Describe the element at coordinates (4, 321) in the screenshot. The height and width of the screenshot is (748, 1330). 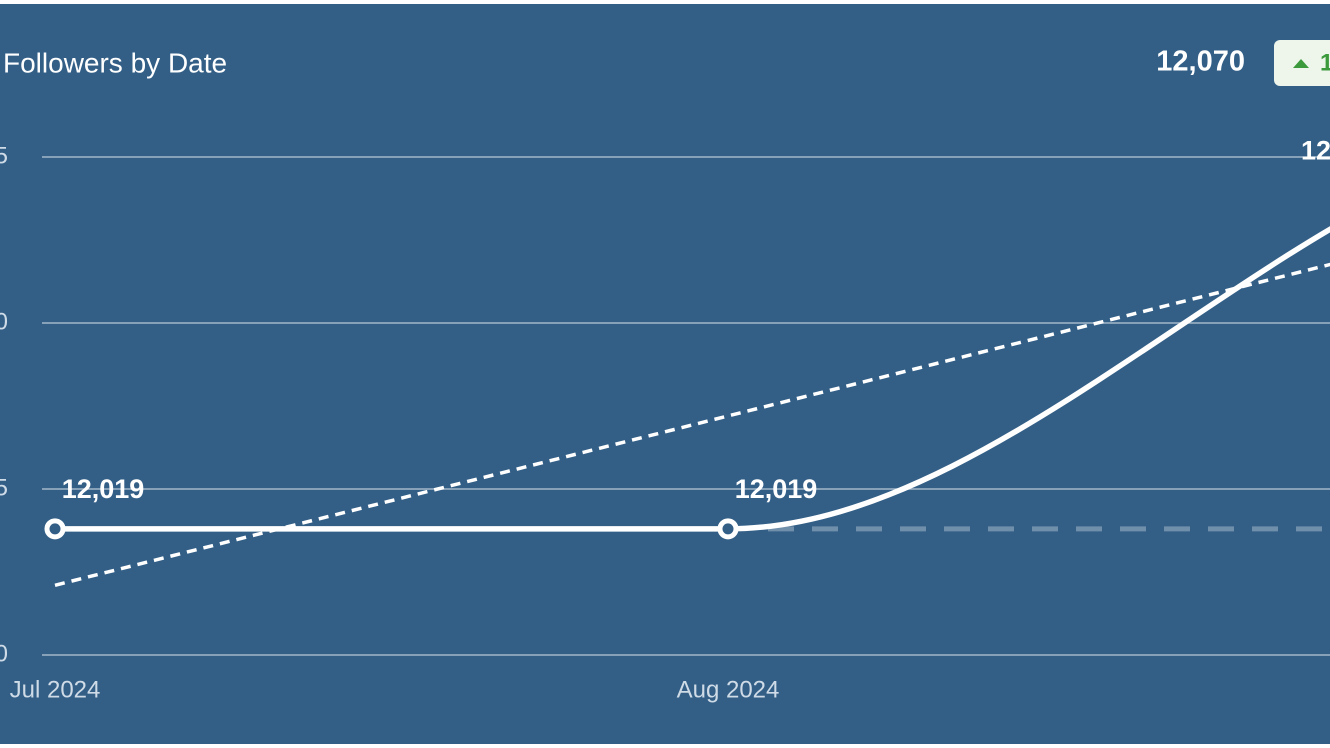
I see `y-tick-label: 12,050` at that location.